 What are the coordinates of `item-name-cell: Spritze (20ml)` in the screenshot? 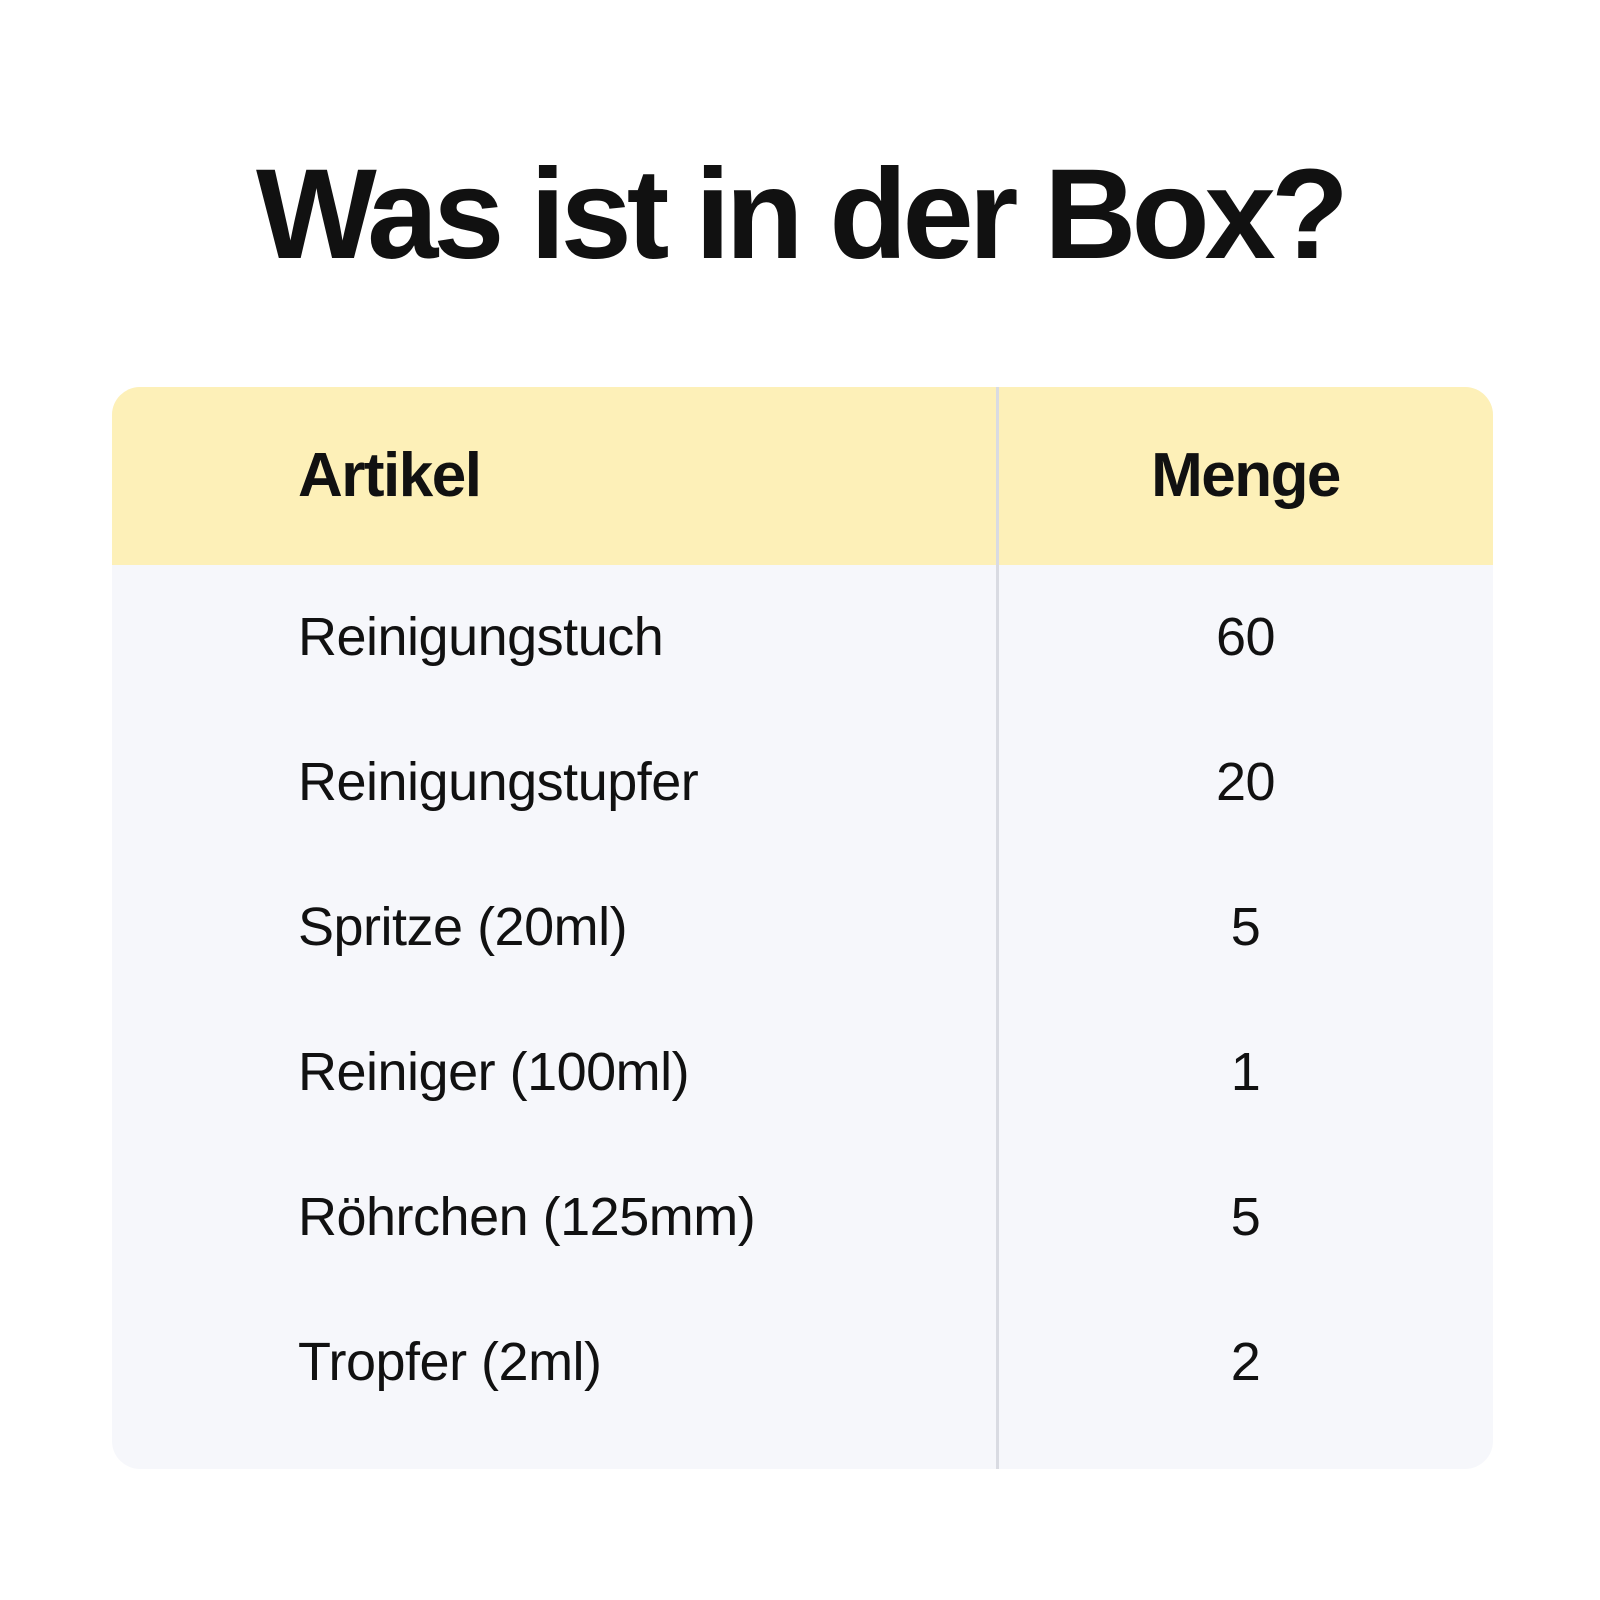 It's located at (463, 927).